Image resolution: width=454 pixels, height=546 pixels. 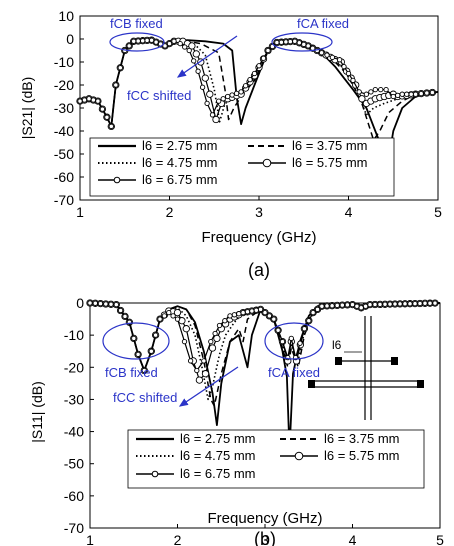 I want to click on ellipse-fca-a, so click(x=302, y=42).